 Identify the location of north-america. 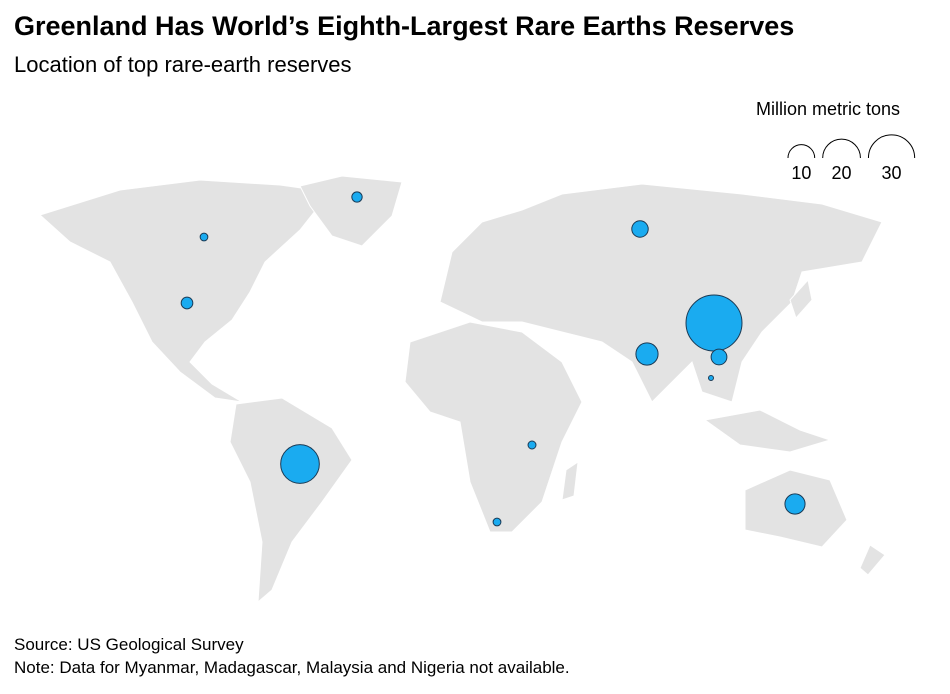
(185, 291).